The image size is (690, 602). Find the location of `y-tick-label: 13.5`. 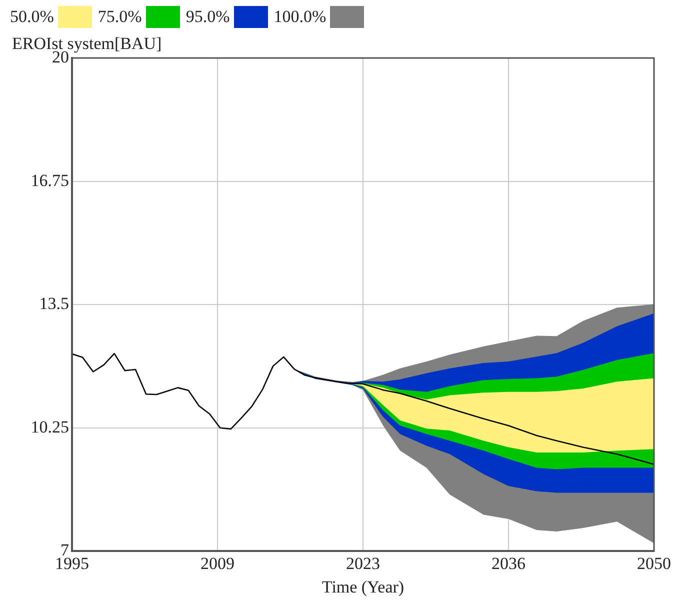

y-tick-label: 13.5 is located at coordinates (54, 304).